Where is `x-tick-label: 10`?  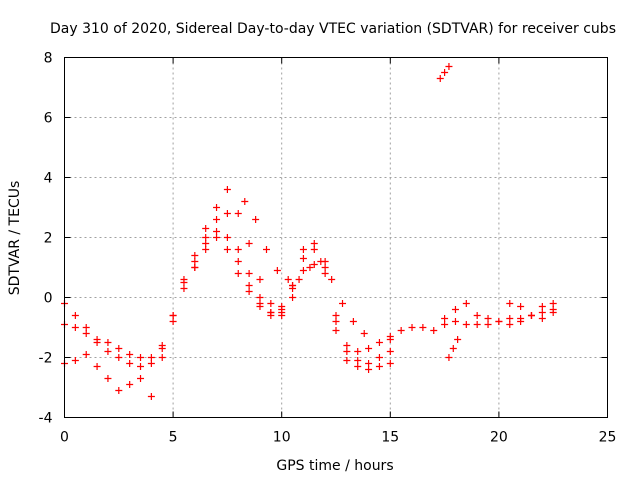
x-tick-label: 10 is located at coordinates (282, 438).